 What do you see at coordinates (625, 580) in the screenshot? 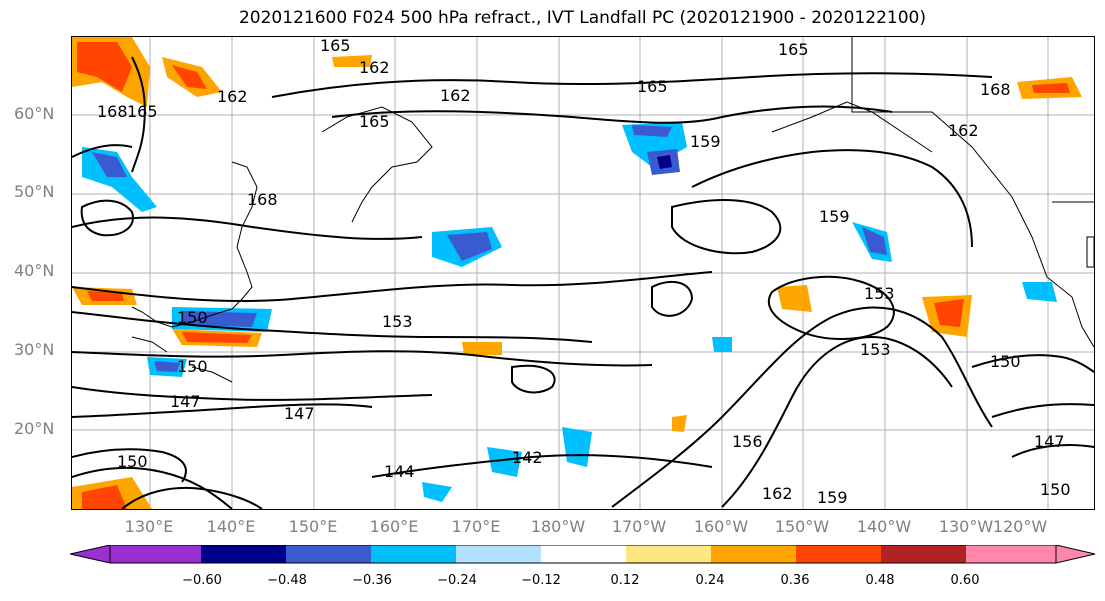
I see `colorbar-tick: 0.12` at bounding box center [625, 580].